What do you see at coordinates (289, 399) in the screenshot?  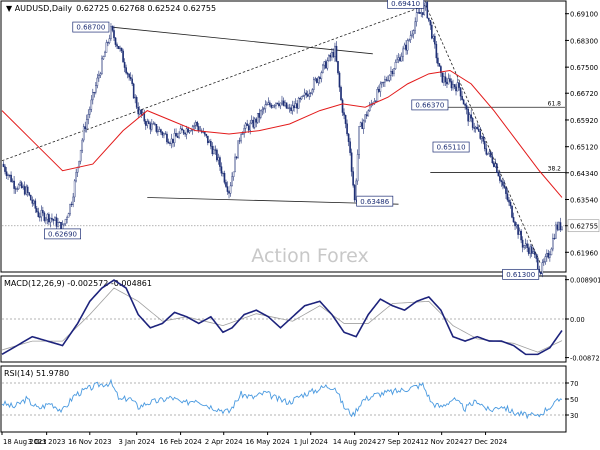 I see `rsi-layer: 70 50 30` at bounding box center [289, 399].